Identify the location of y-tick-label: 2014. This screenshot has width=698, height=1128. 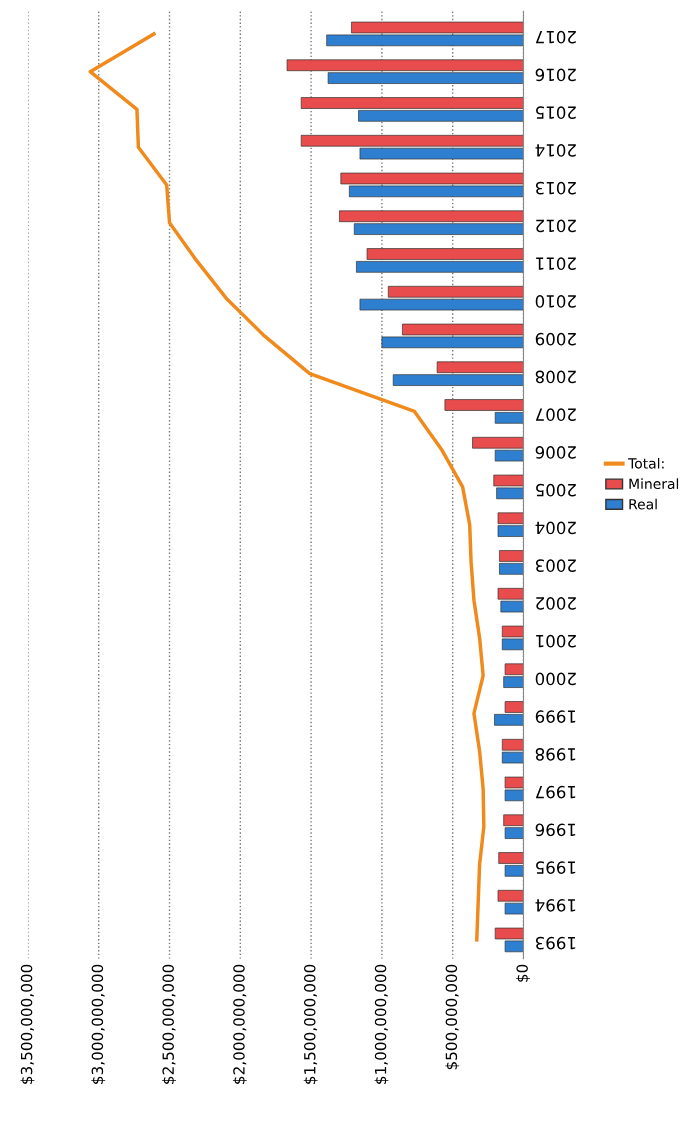
(555, 150).